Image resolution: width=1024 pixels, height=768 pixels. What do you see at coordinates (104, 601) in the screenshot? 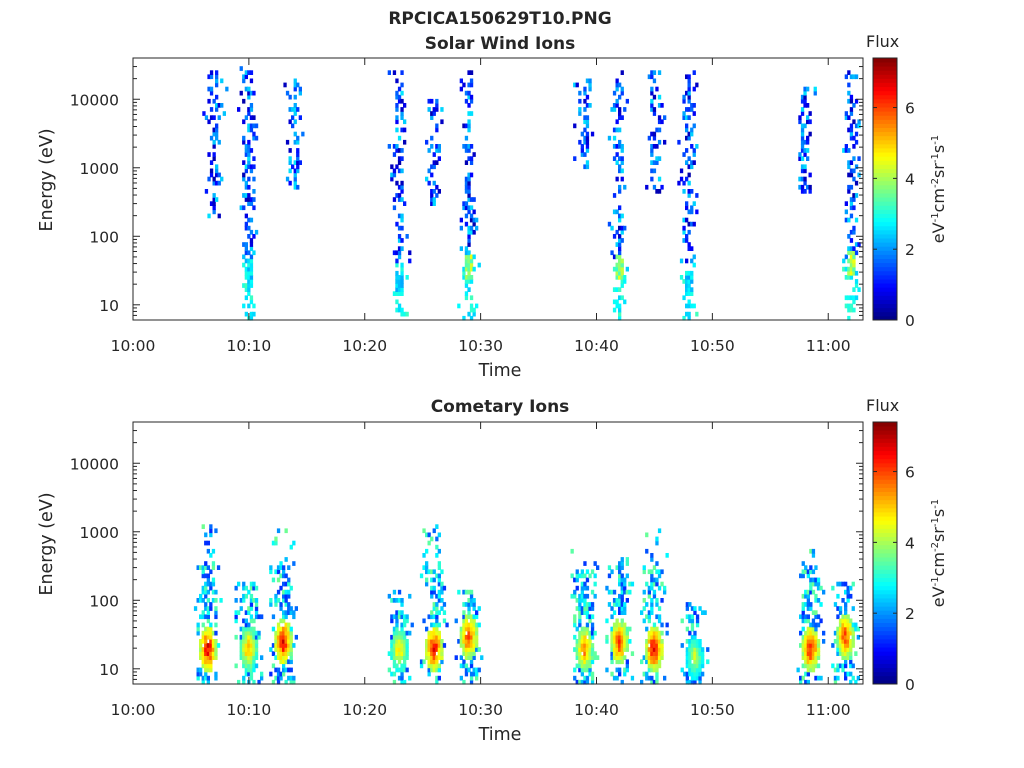
I see `y-tick-label: 100` at bounding box center [104, 601].